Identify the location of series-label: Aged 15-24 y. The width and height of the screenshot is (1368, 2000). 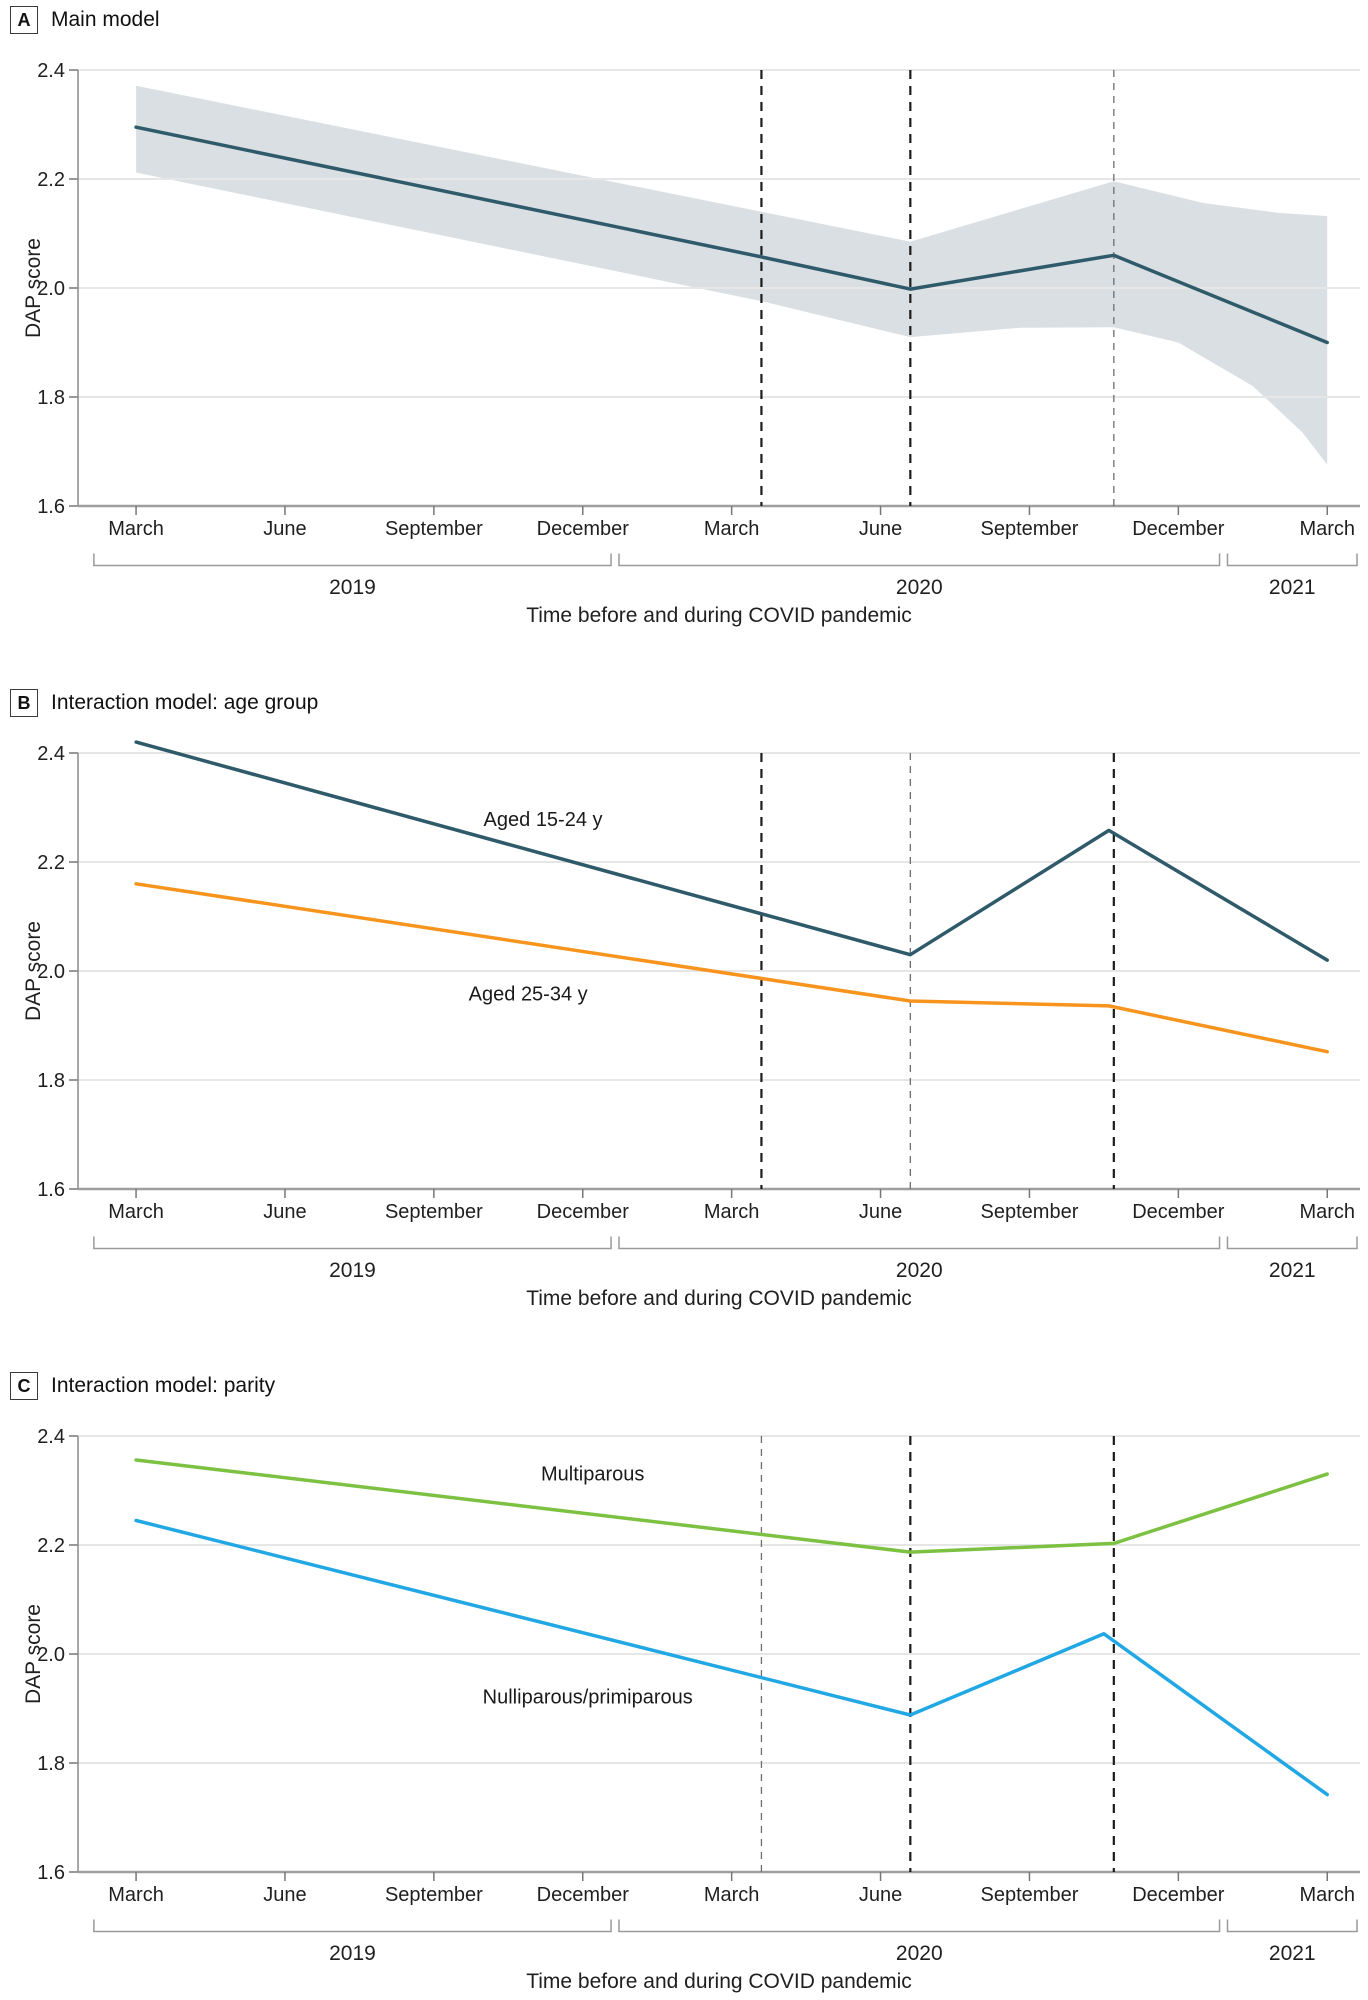
(543, 820).